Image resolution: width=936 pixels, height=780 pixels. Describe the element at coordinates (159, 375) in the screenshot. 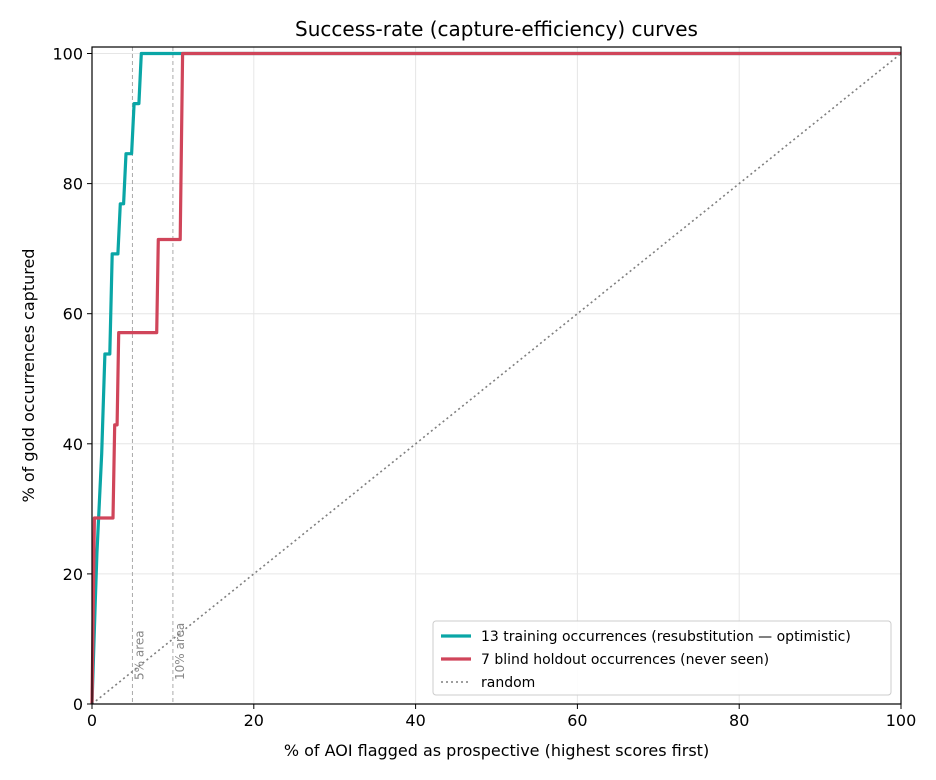

I see `reference-lines: 5% area 10% area` at that location.